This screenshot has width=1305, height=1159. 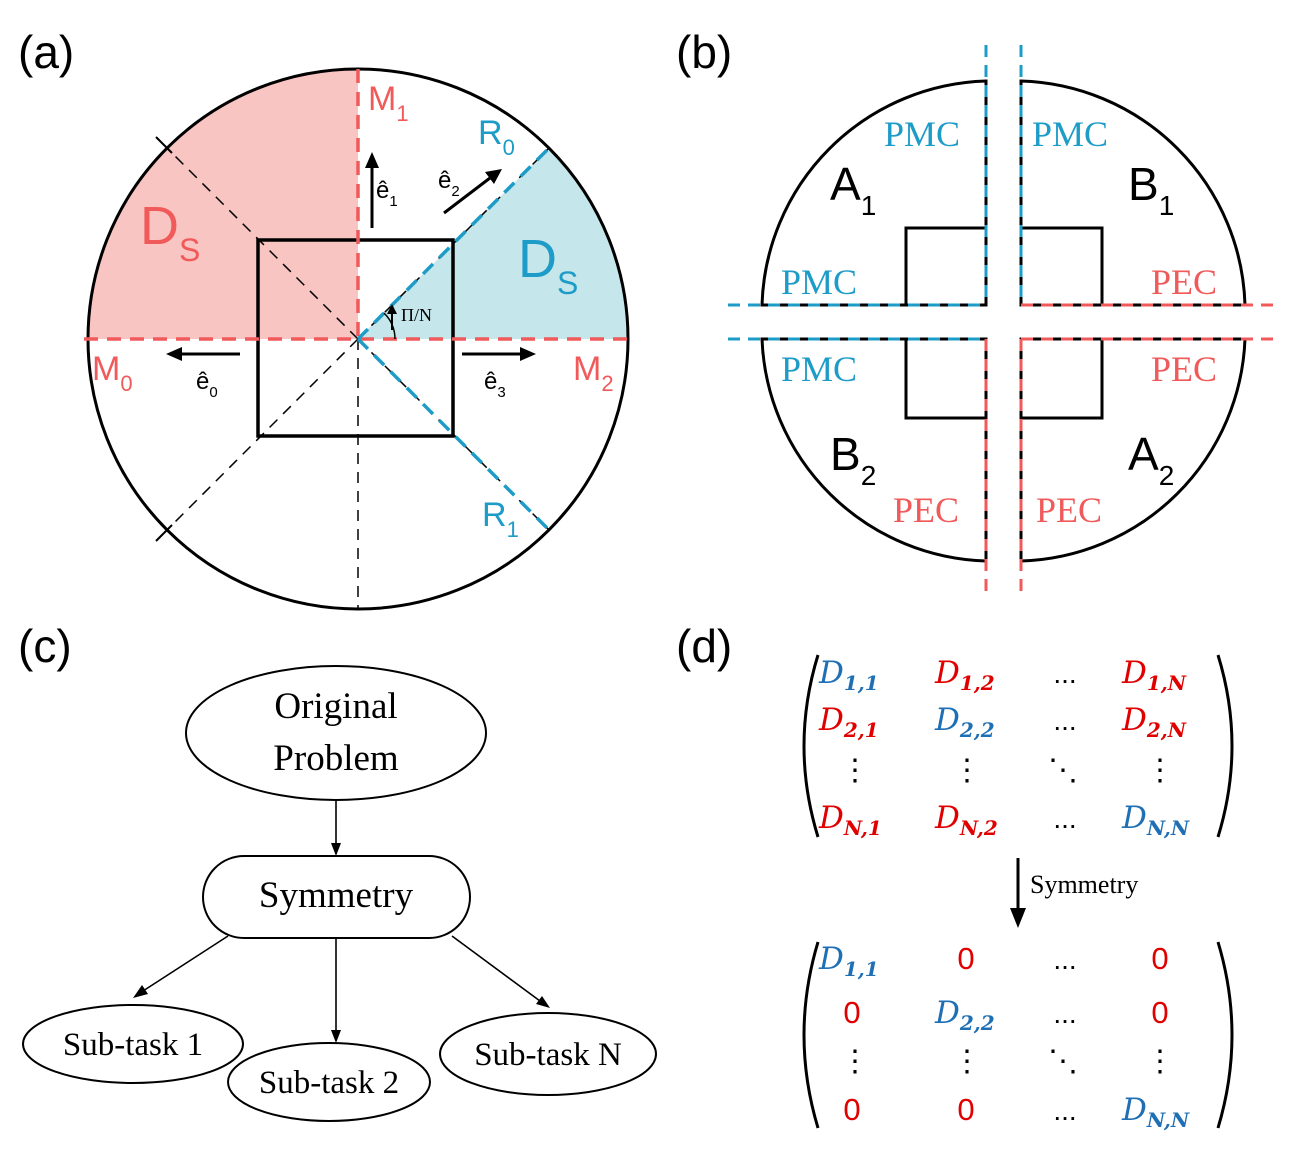 I want to click on bottom-left-paren, so click(x=811, y=1035).